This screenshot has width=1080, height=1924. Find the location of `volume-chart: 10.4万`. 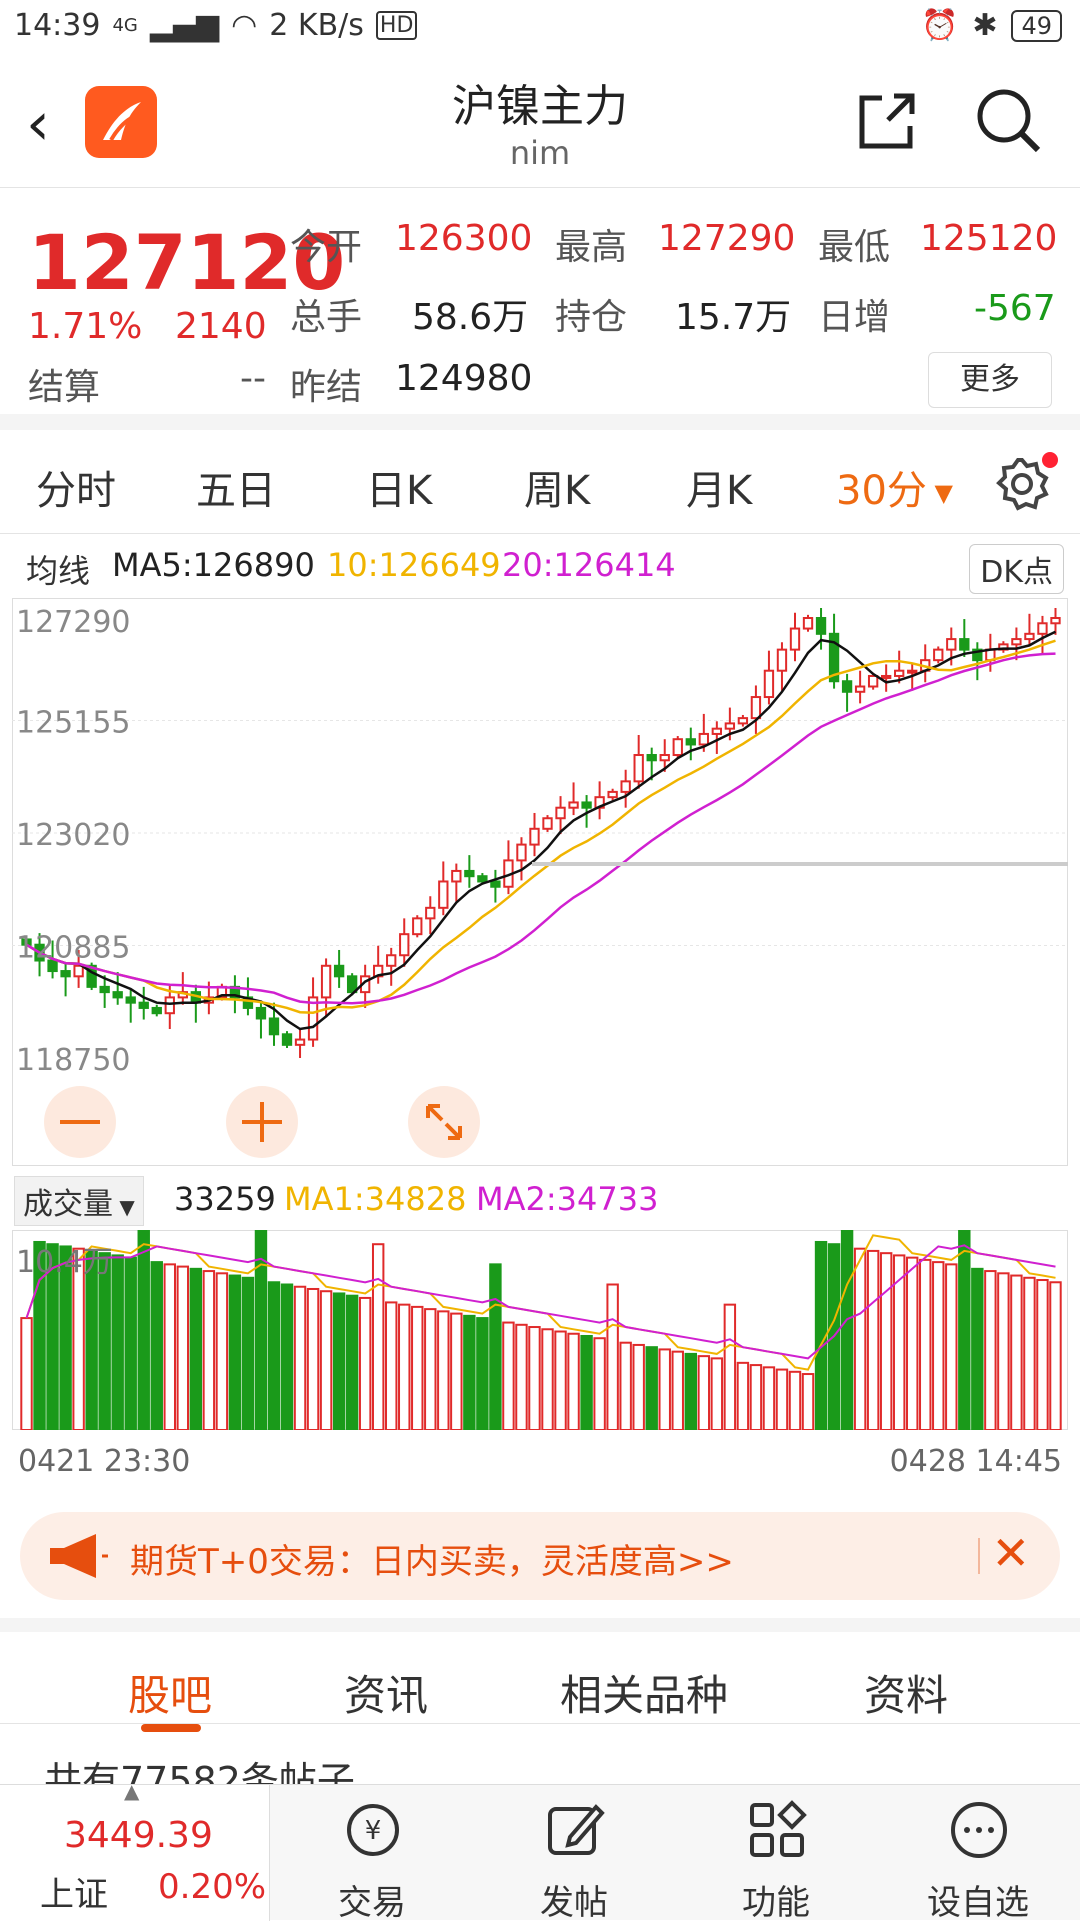

volume-chart: 10.4万 is located at coordinates (540, 1330).